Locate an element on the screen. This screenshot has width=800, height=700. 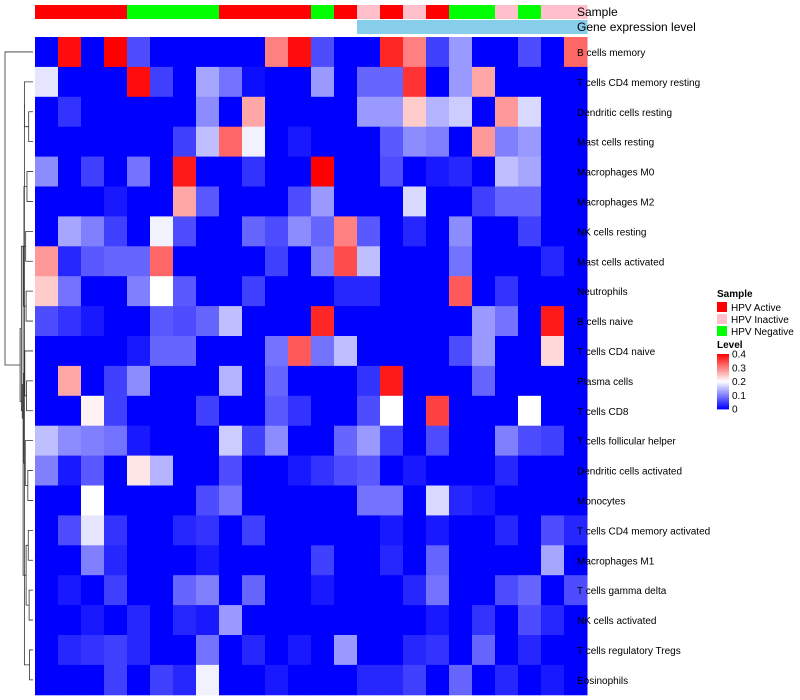
column-annotations is located at coordinates (311, 19).